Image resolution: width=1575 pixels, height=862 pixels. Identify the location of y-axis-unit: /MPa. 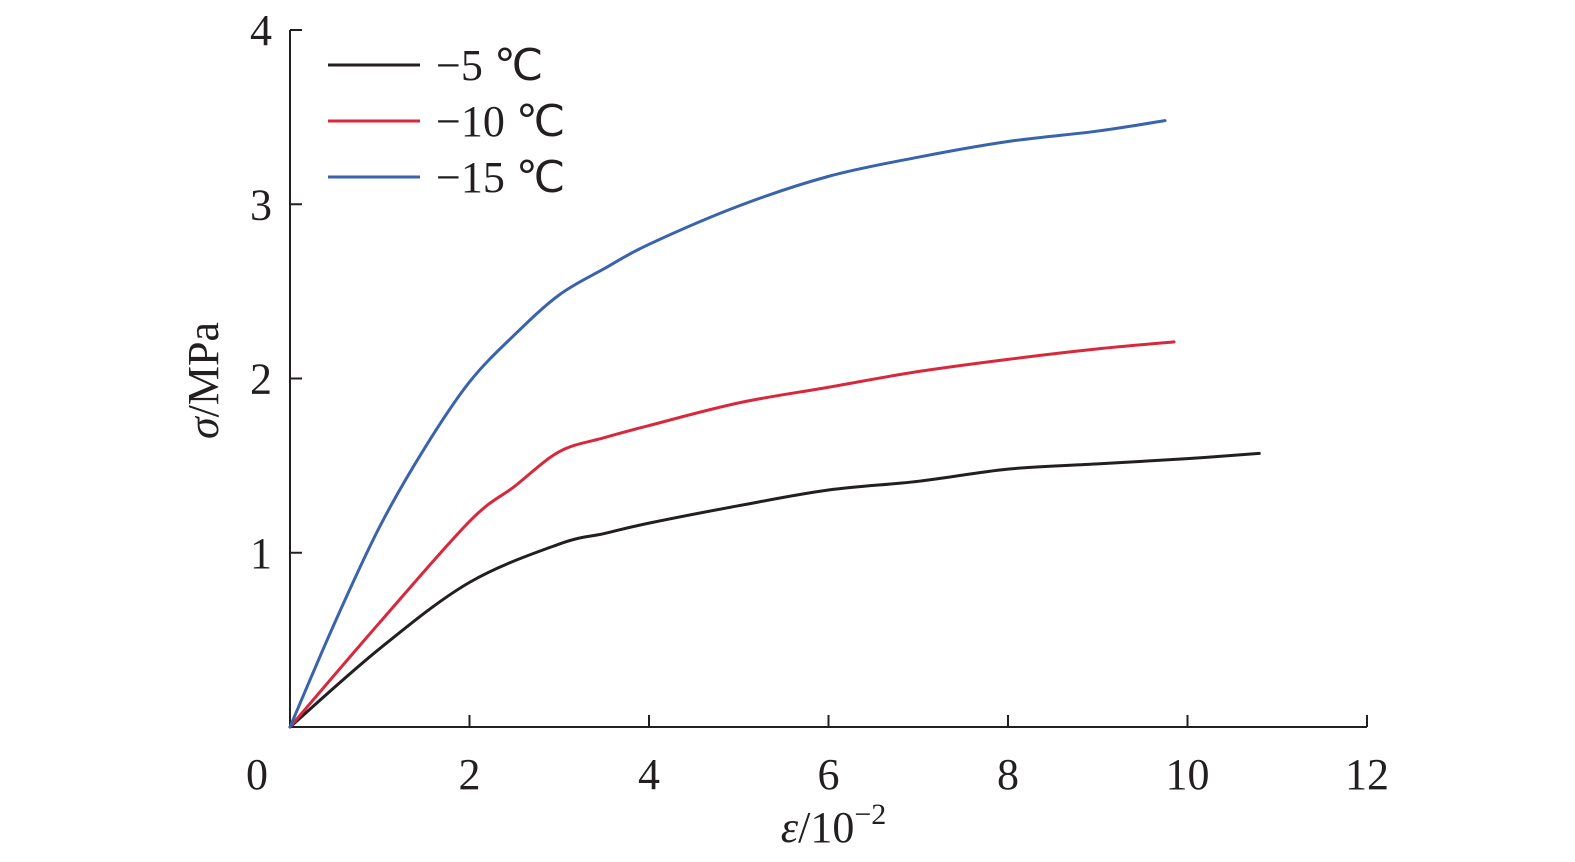
(203, 369).